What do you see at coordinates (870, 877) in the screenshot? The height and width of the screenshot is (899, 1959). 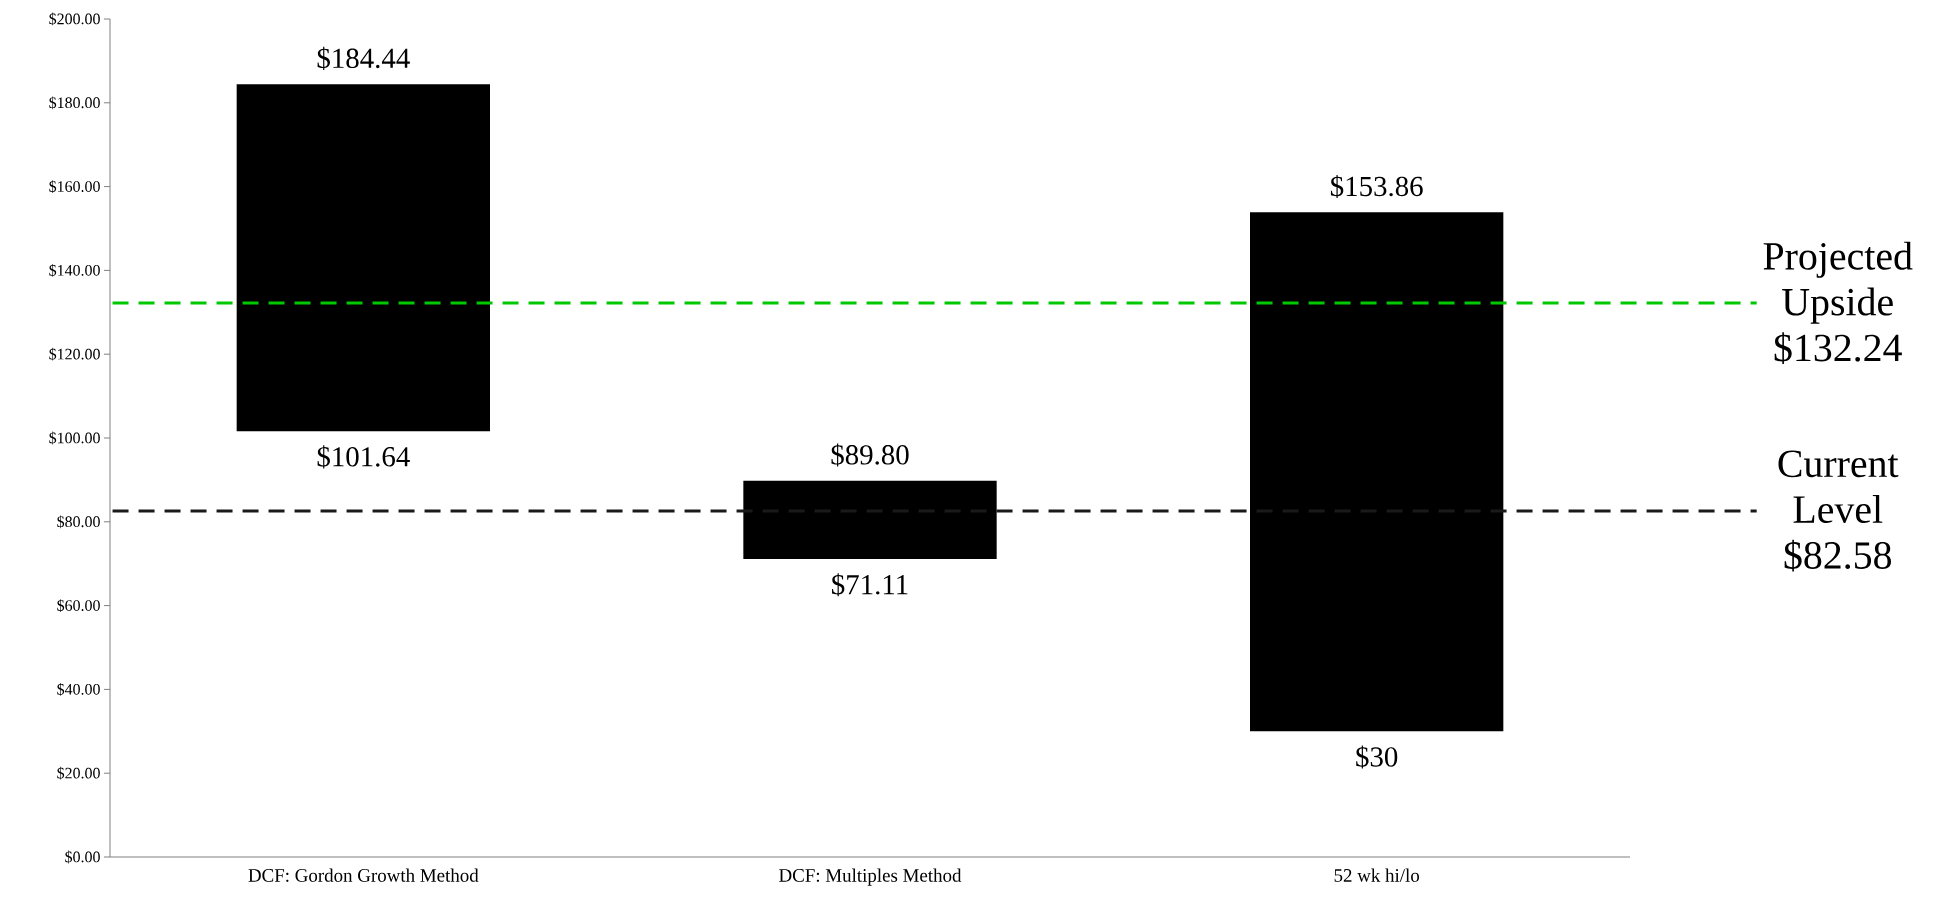 I see `x-tick-label: DCF: Multiples Method` at bounding box center [870, 877].